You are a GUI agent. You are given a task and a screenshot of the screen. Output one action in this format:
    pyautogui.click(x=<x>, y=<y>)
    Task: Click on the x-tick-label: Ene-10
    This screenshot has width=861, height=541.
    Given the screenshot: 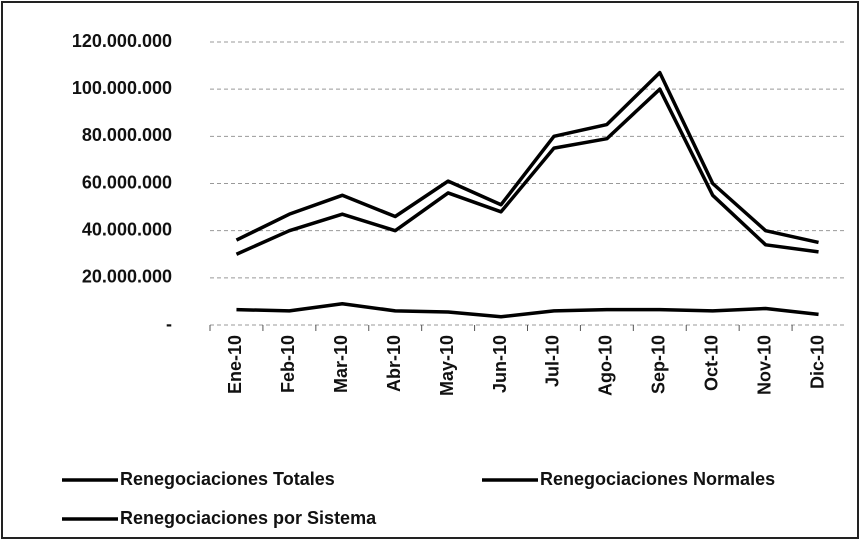 What is the action you would take?
    pyautogui.click(x=235, y=364)
    